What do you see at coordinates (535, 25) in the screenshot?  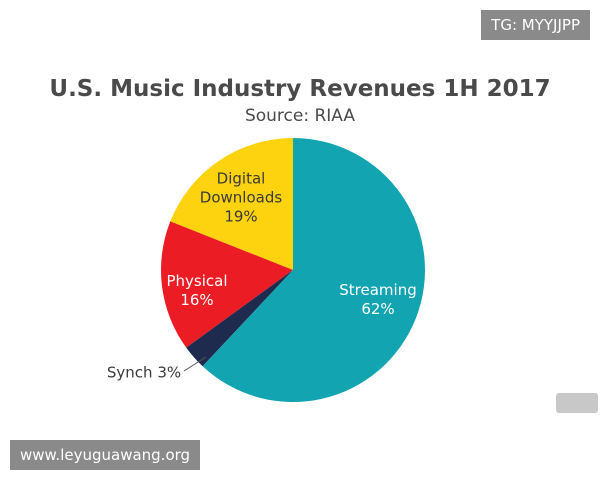 I see `watermark: TG: MYYJJPP` at bounding box center [535, 25].